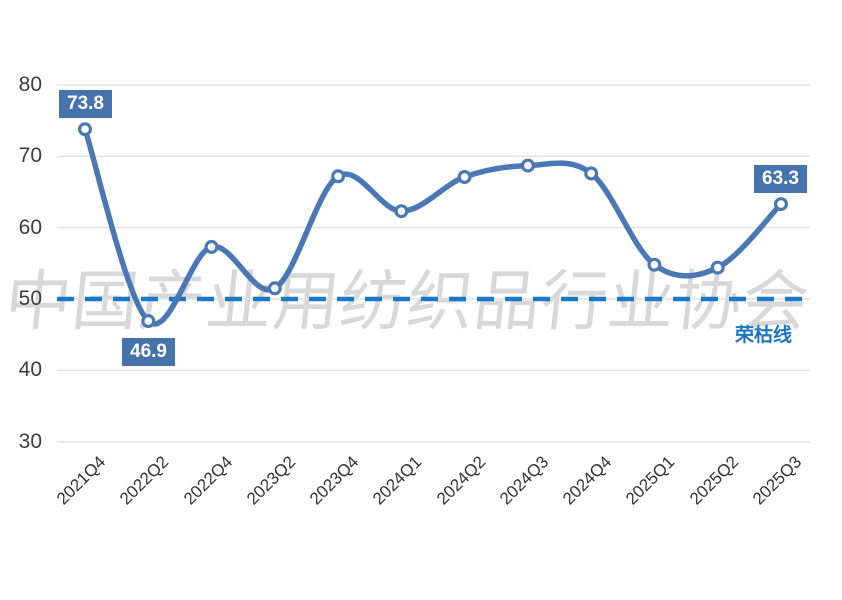  Describe the element at coordinates (30, 298) in the screenshot. I see `y-axis-tick-label: 50` at that location.